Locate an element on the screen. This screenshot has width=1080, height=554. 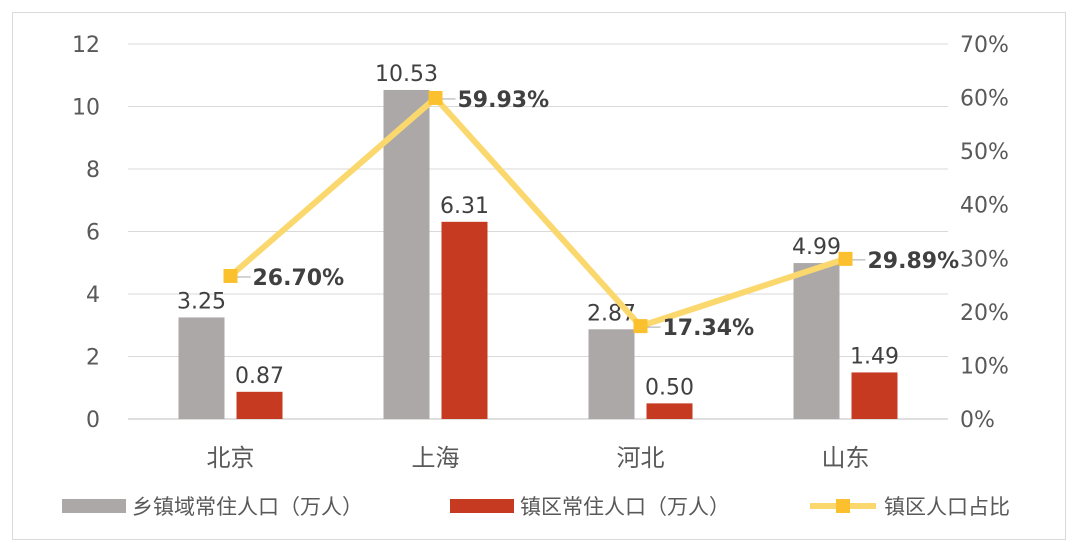
right-tick-label: 0% is located at coordinates (977, 420).